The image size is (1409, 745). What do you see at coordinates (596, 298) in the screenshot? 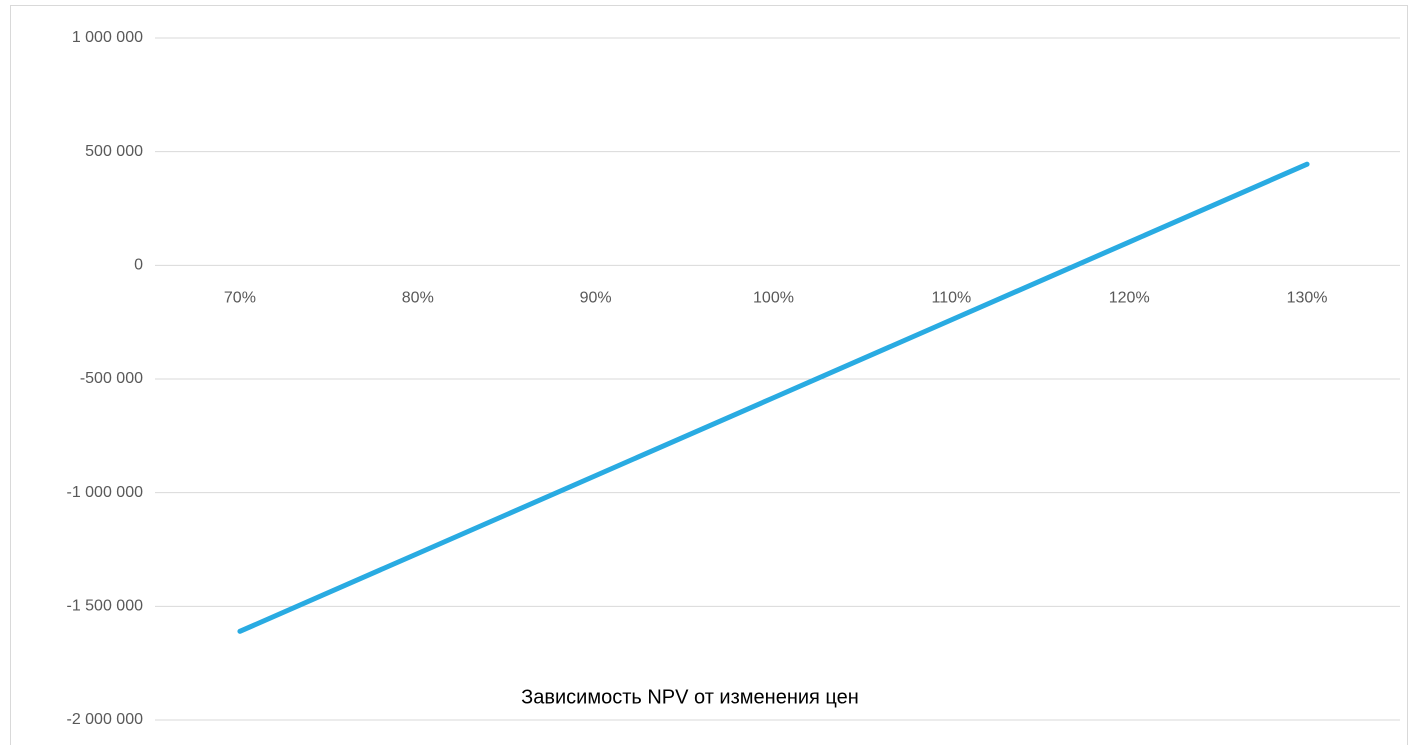
I see `x-tick-label: 90%` at bounding box center [596, 298].